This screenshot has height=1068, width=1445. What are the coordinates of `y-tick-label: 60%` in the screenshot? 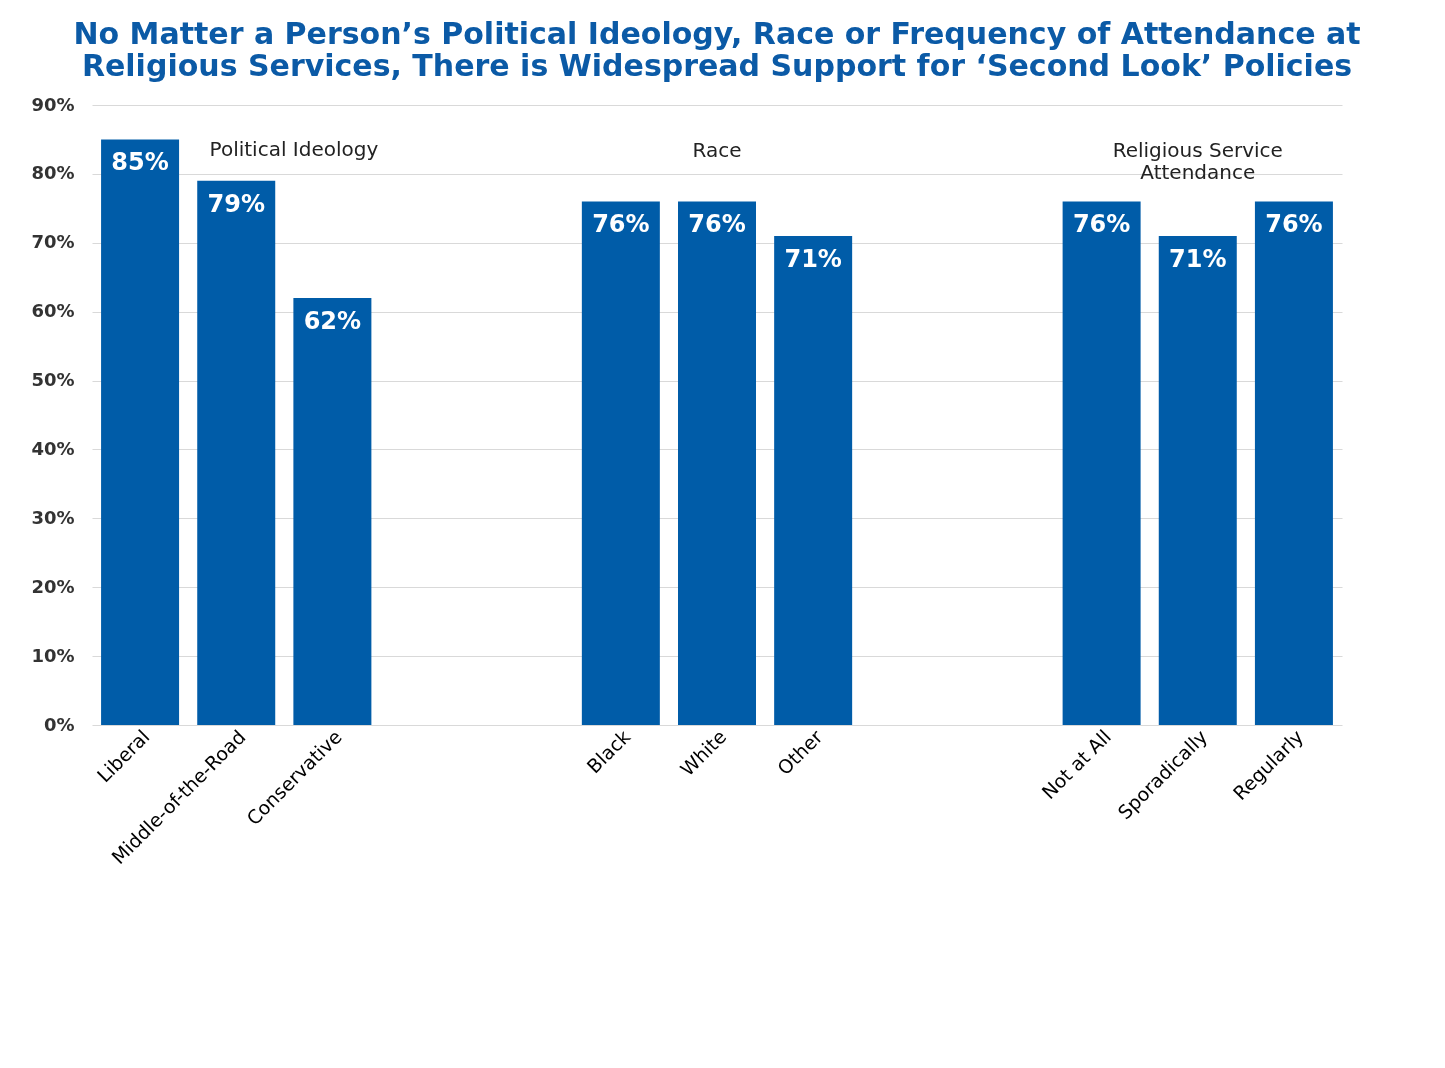 It's located at (53, 311).